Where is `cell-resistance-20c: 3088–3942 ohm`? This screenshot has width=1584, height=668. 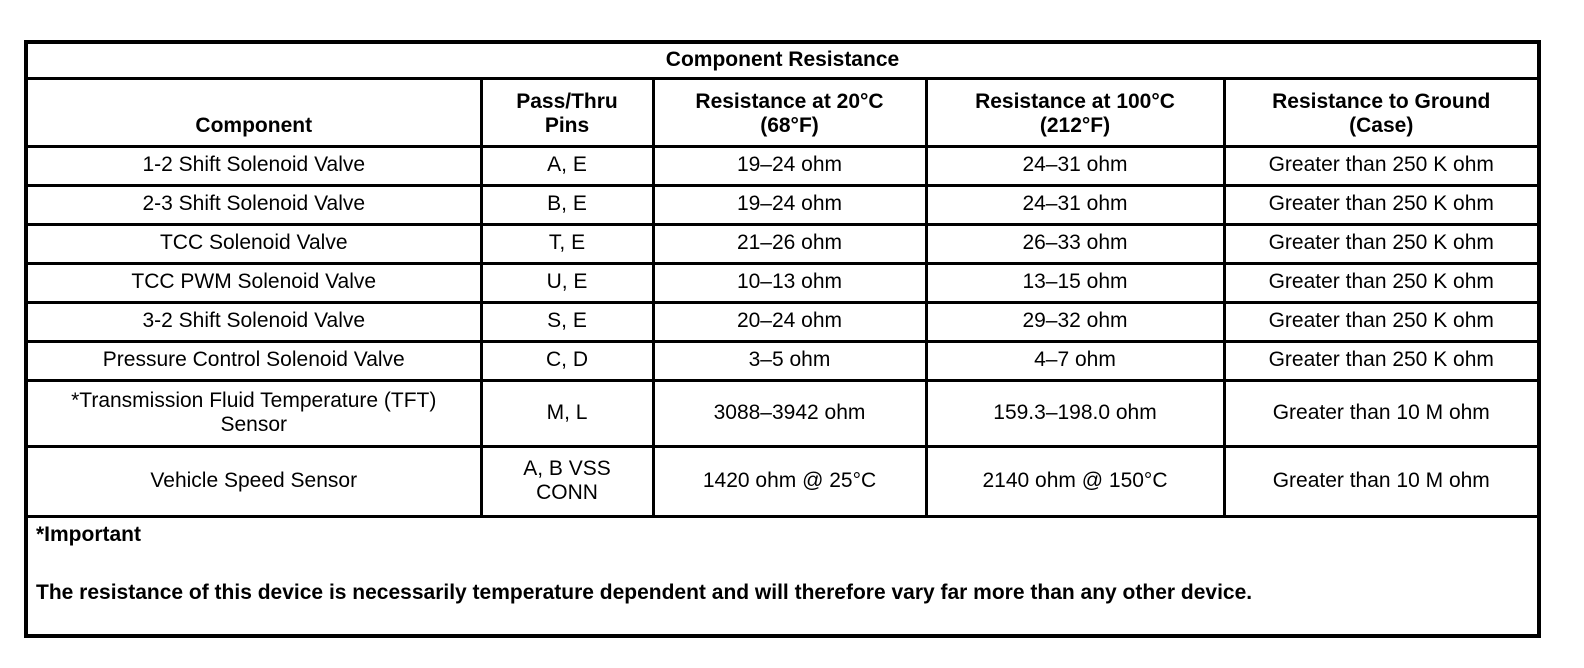 cell-resistance-20c: 3088–3942 ohm is located at coordinates (789, 413).